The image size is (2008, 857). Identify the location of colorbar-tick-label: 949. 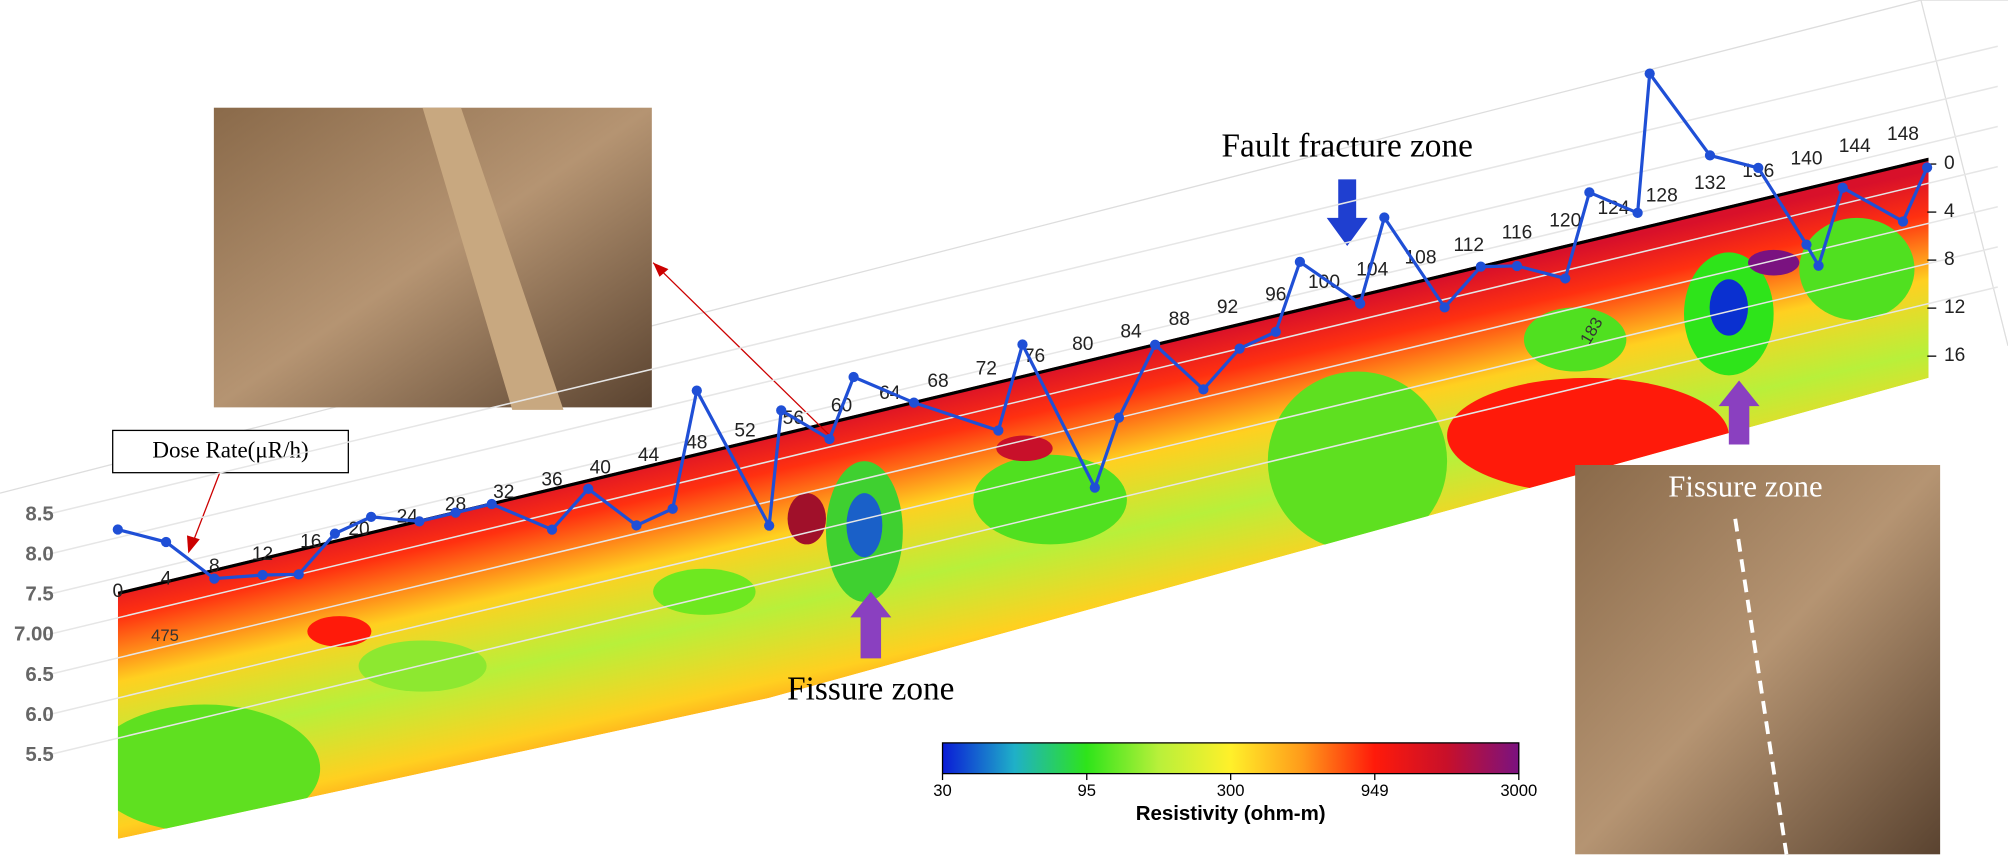
(1375, 790).